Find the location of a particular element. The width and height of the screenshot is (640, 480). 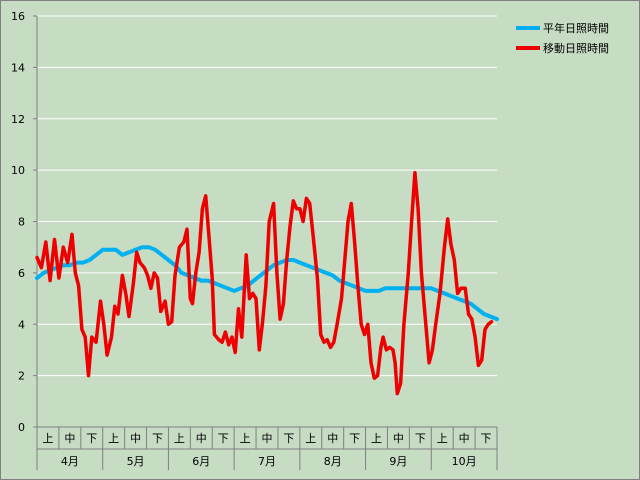

x-month-label: 7月 is located at coordinates (267, 461).